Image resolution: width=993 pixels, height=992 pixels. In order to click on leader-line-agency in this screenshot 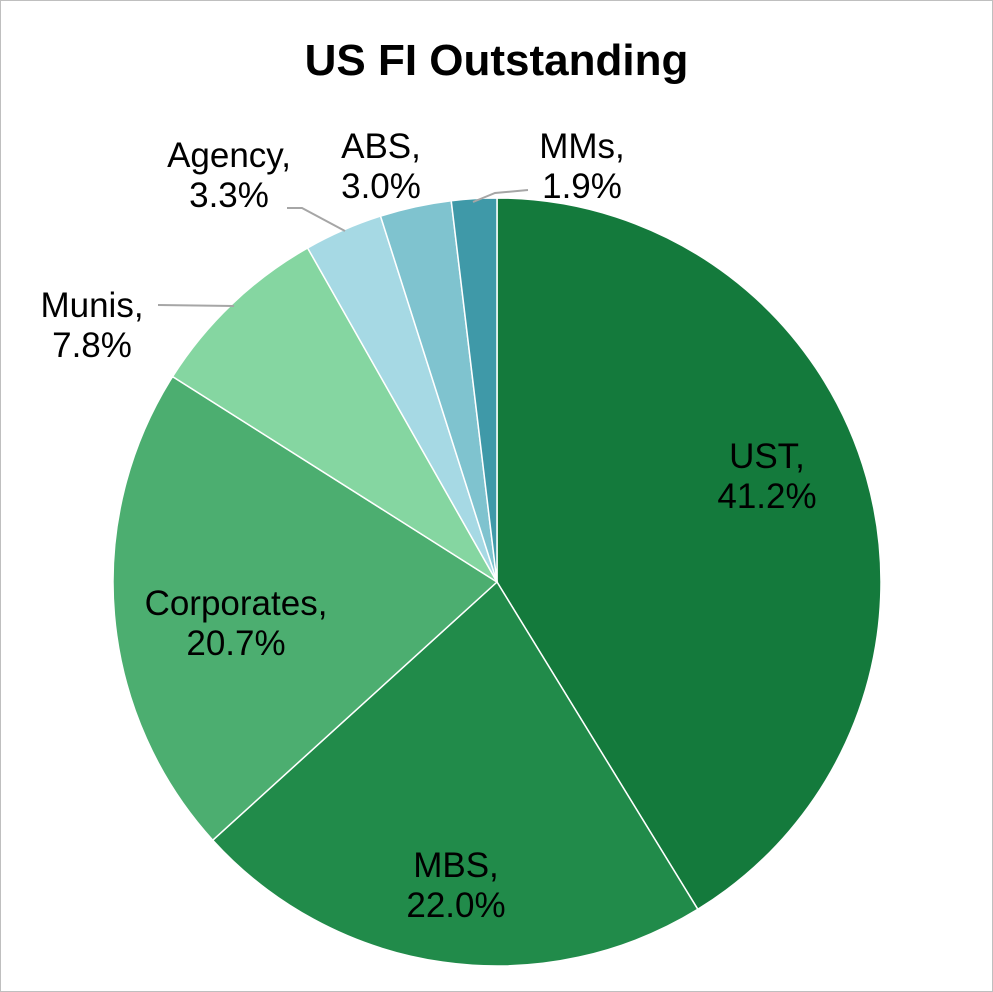, I will do `click(316, 219)`.